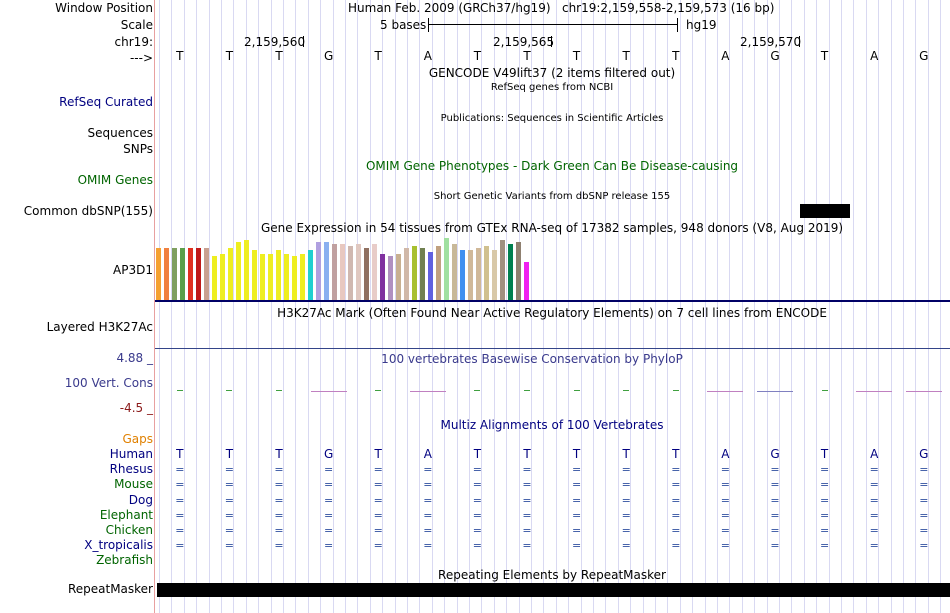 The image size is (950, 613). Describe the element at coordinates (106, 102) in the screenshot. I see `refseq-track-label: RefSeq Curated` at that location.